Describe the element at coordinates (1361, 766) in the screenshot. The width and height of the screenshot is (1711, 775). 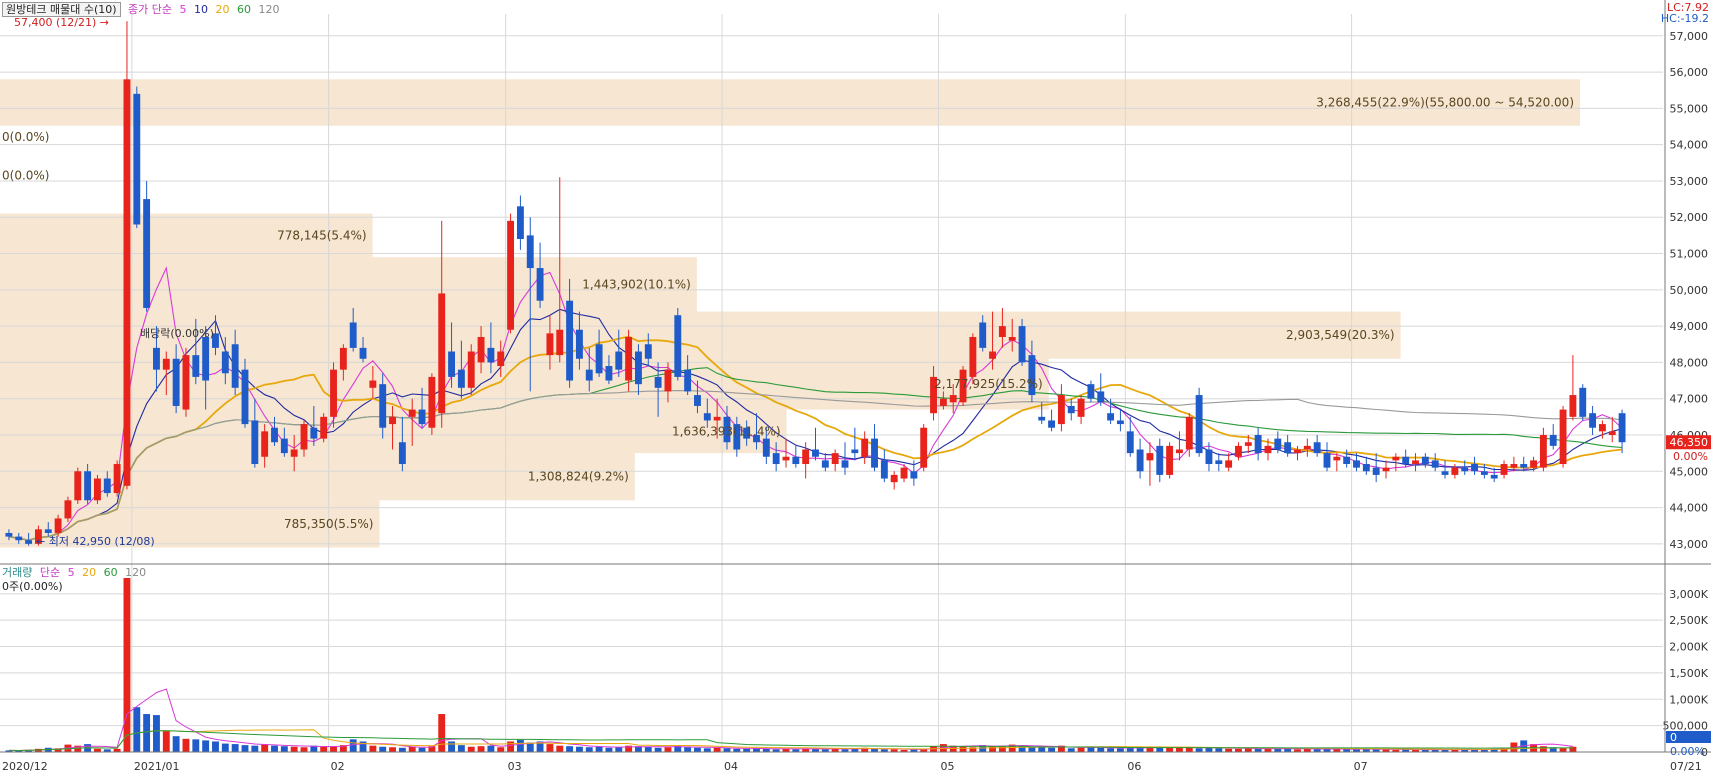
I see `x-tick-label: 07` at that location.